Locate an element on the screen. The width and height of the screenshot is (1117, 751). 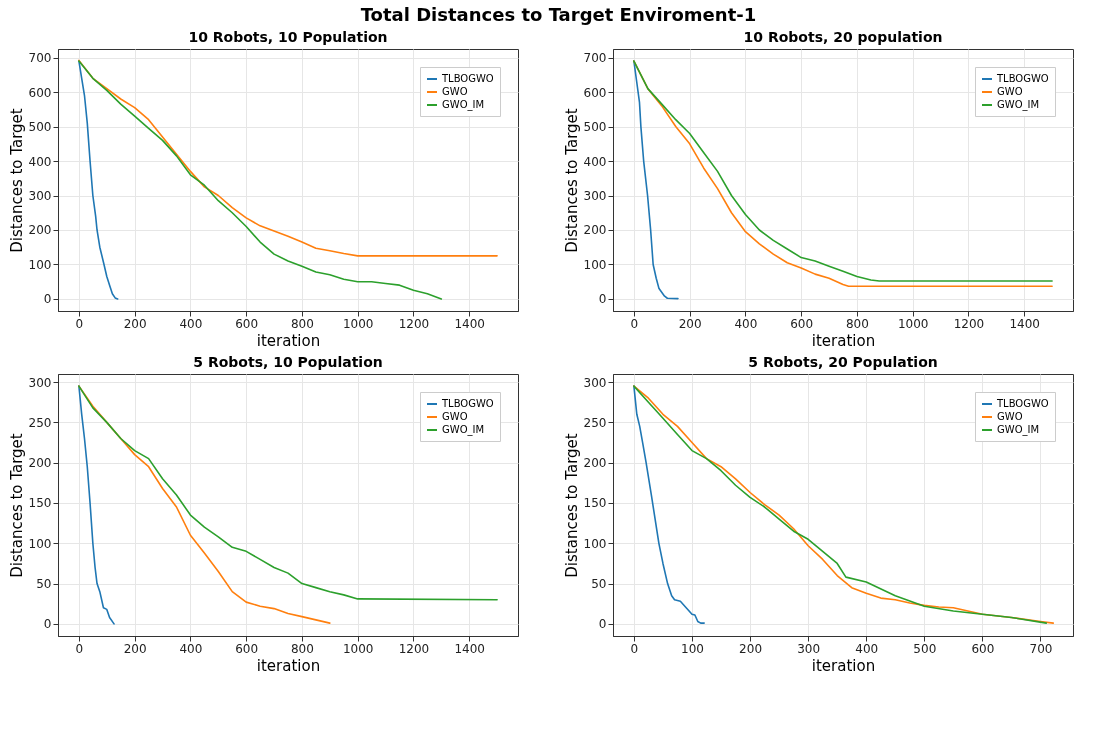
x-tick-label: 500 is located at coordinates (925, 648).